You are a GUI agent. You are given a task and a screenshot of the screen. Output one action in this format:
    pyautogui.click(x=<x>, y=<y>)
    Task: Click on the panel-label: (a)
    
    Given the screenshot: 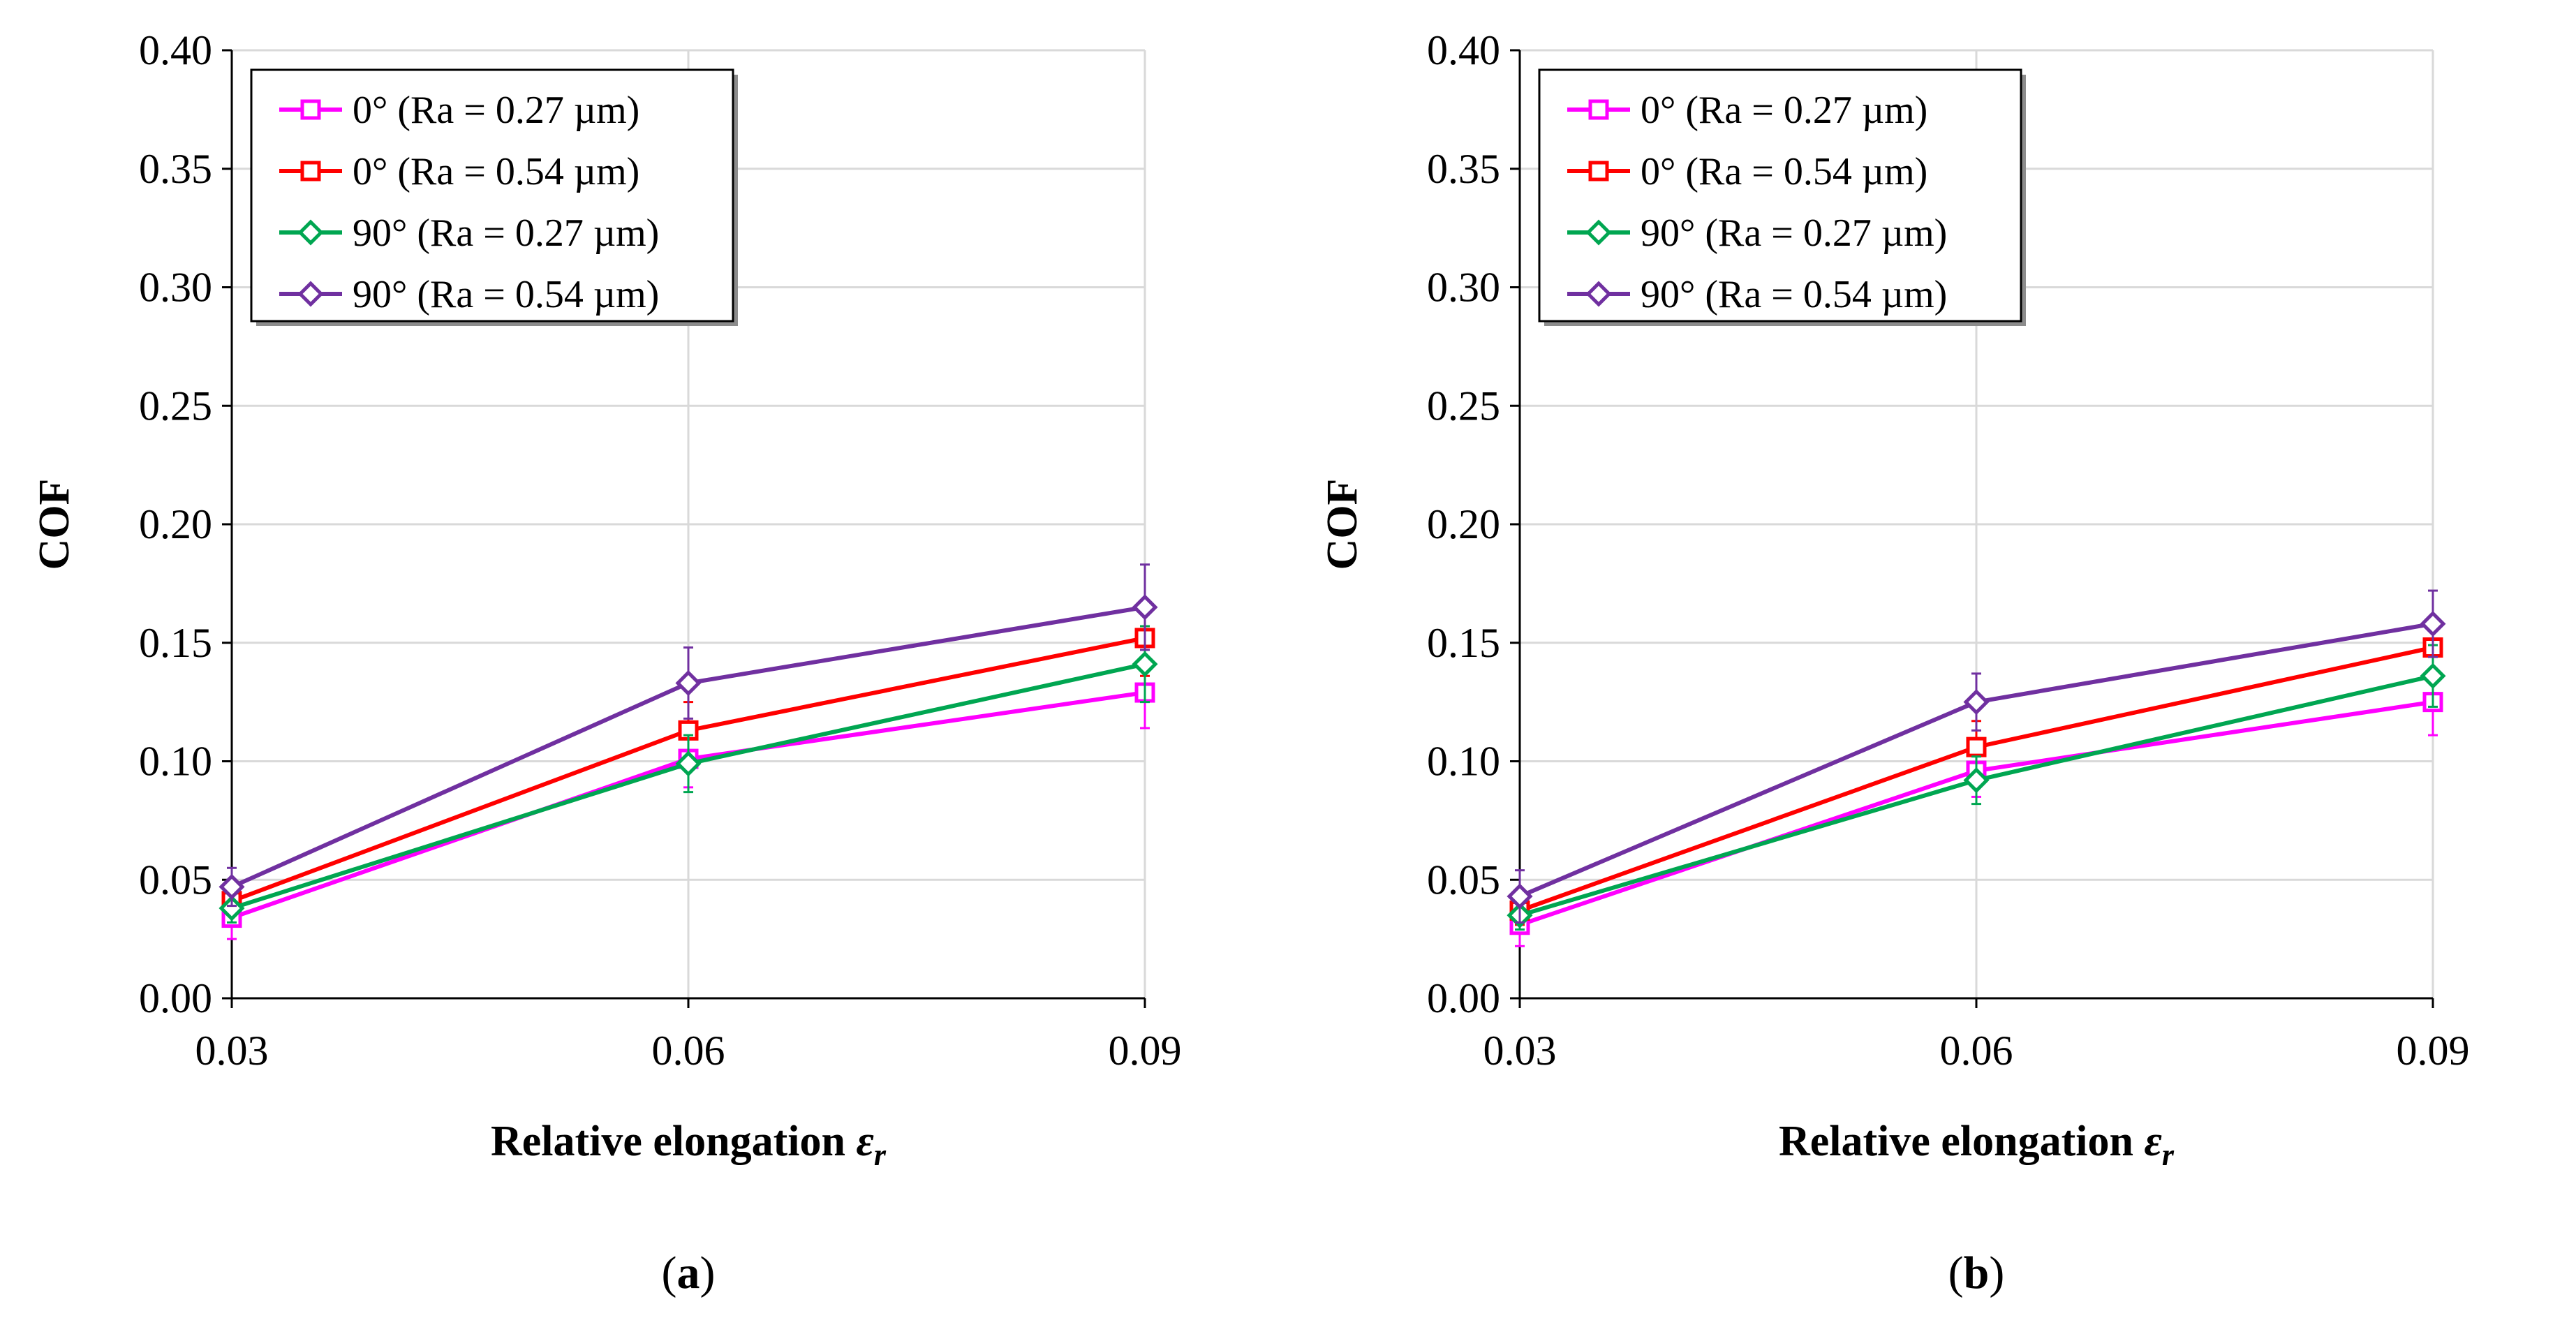 What is the action you would take?
    pyautogui.click(x=689, y=1272)
    